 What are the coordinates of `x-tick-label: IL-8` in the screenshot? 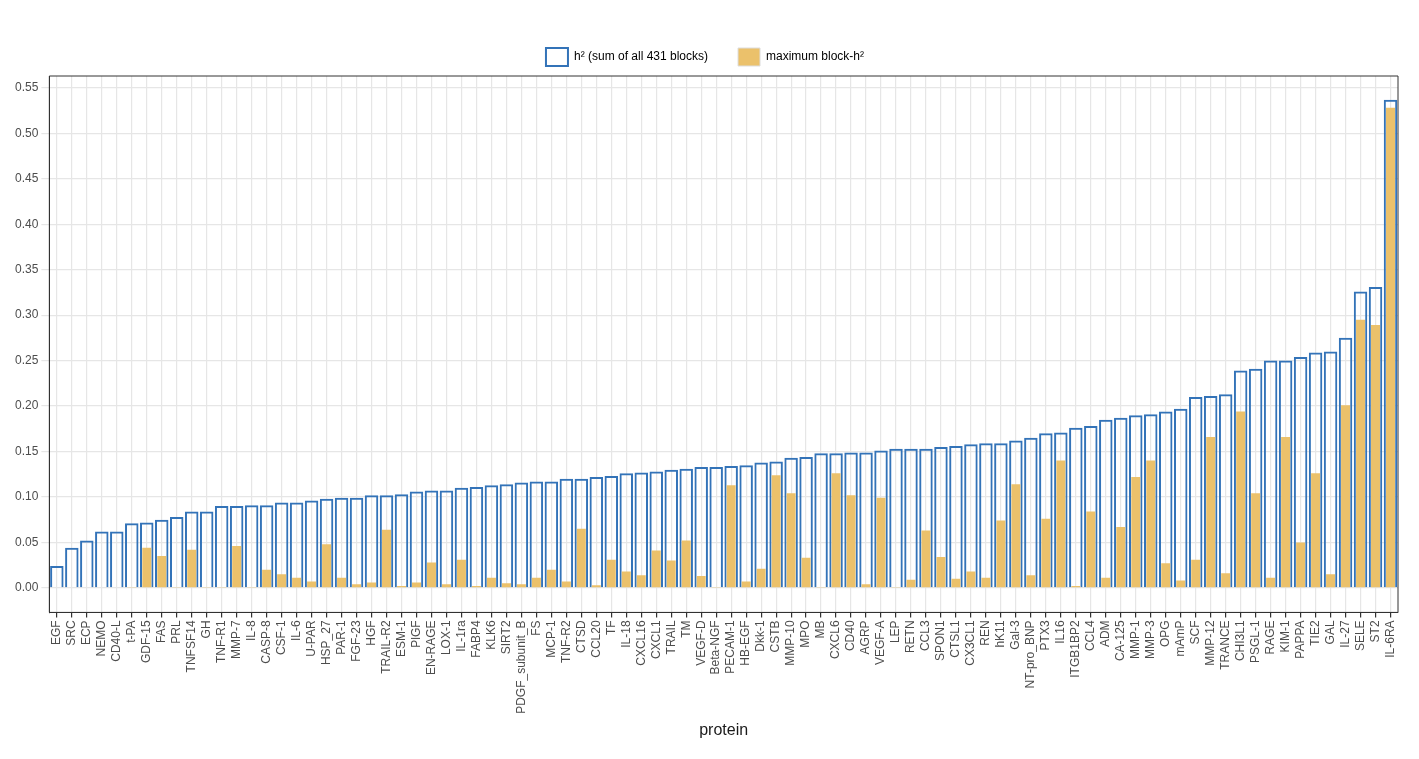 It's located at (250, 631).